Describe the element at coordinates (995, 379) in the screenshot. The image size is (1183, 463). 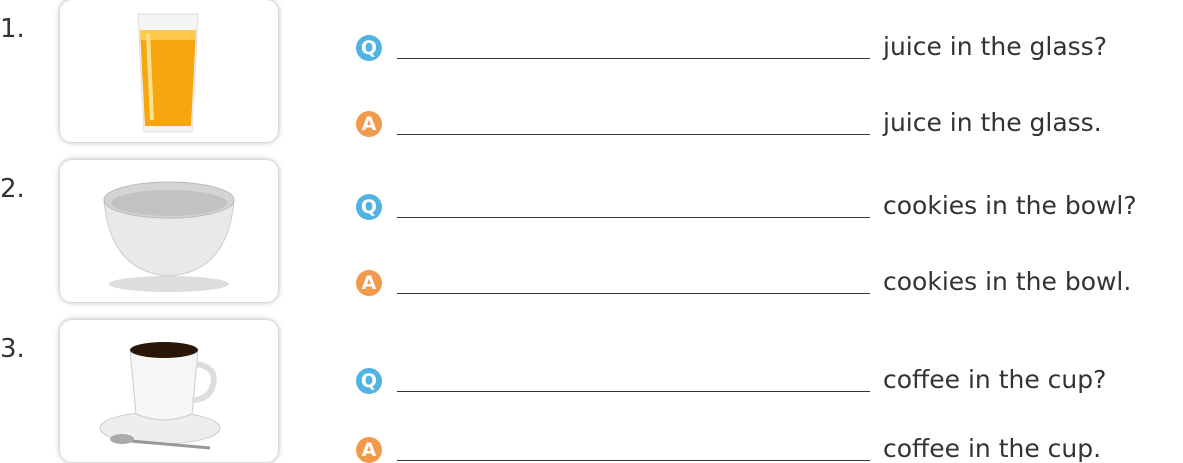
I see `question-text: coffee in the cup?` at that location.